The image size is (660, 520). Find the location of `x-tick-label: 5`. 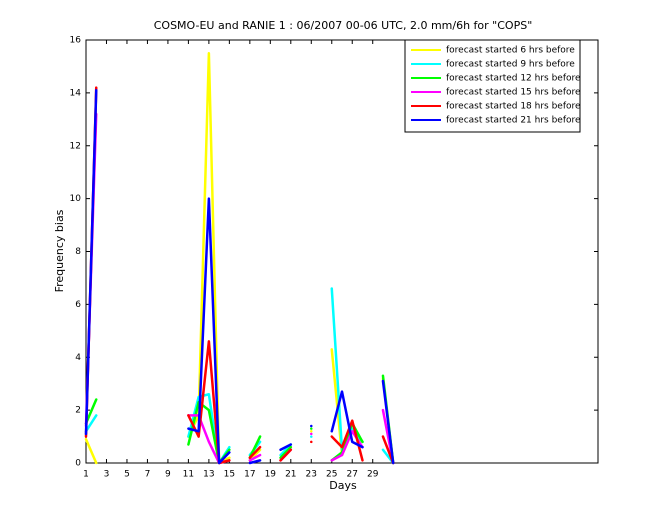

x-tick-label: 5 is located at coordinates (127, 475).